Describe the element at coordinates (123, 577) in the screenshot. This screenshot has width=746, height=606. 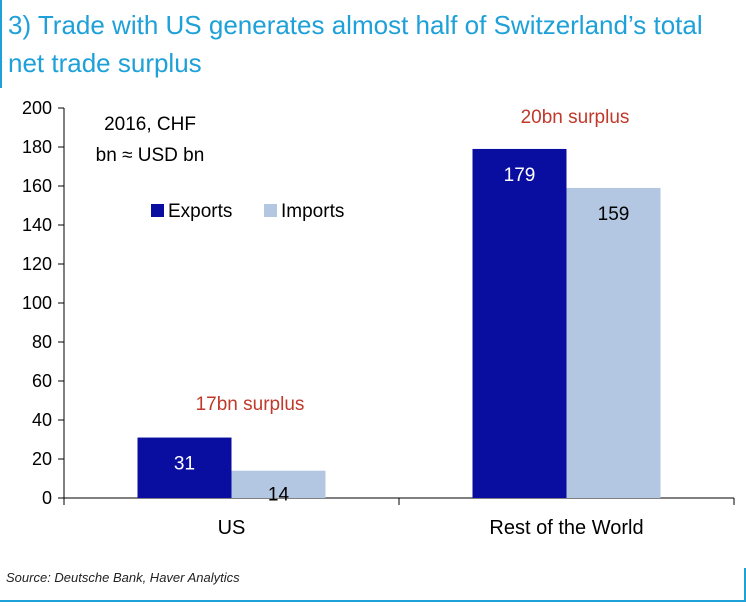
I see `source-note: Source: Deutsche Bank, Haver Analytics` at that location.